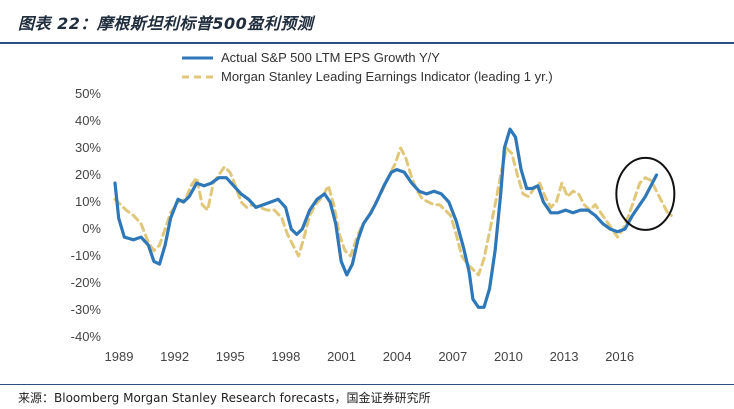  Describe the element at coordinates (166, 23) in the screenshot. I see `figure-title: 图表 22：摩根斯坦利标普500盈利预测` at that location.